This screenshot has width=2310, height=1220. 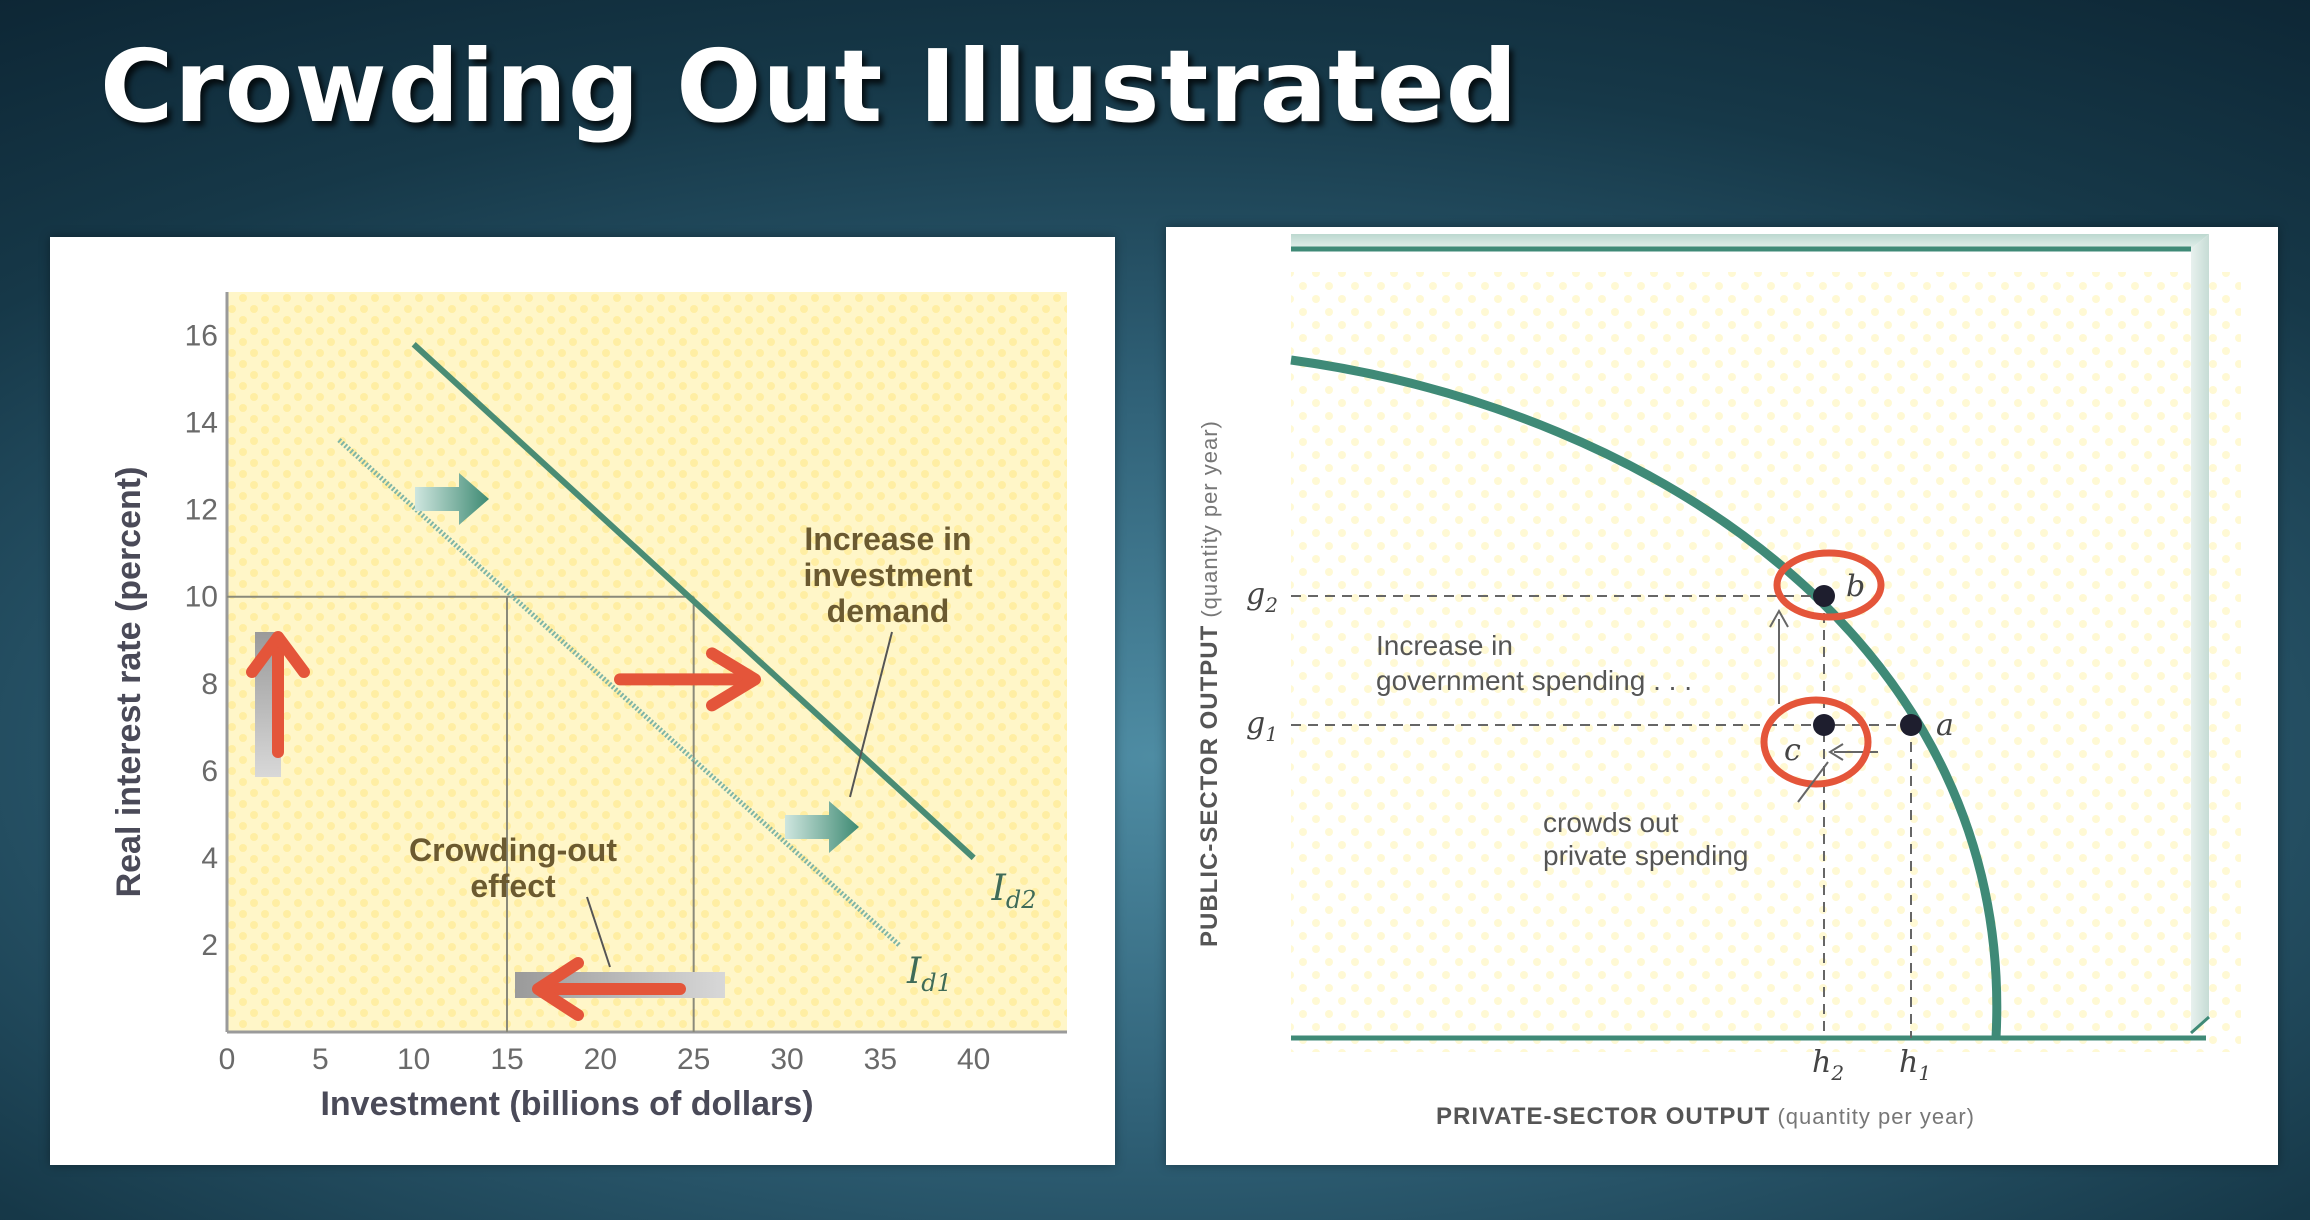 I want to click on demand-curve-d1, so click(x=619, y=692).